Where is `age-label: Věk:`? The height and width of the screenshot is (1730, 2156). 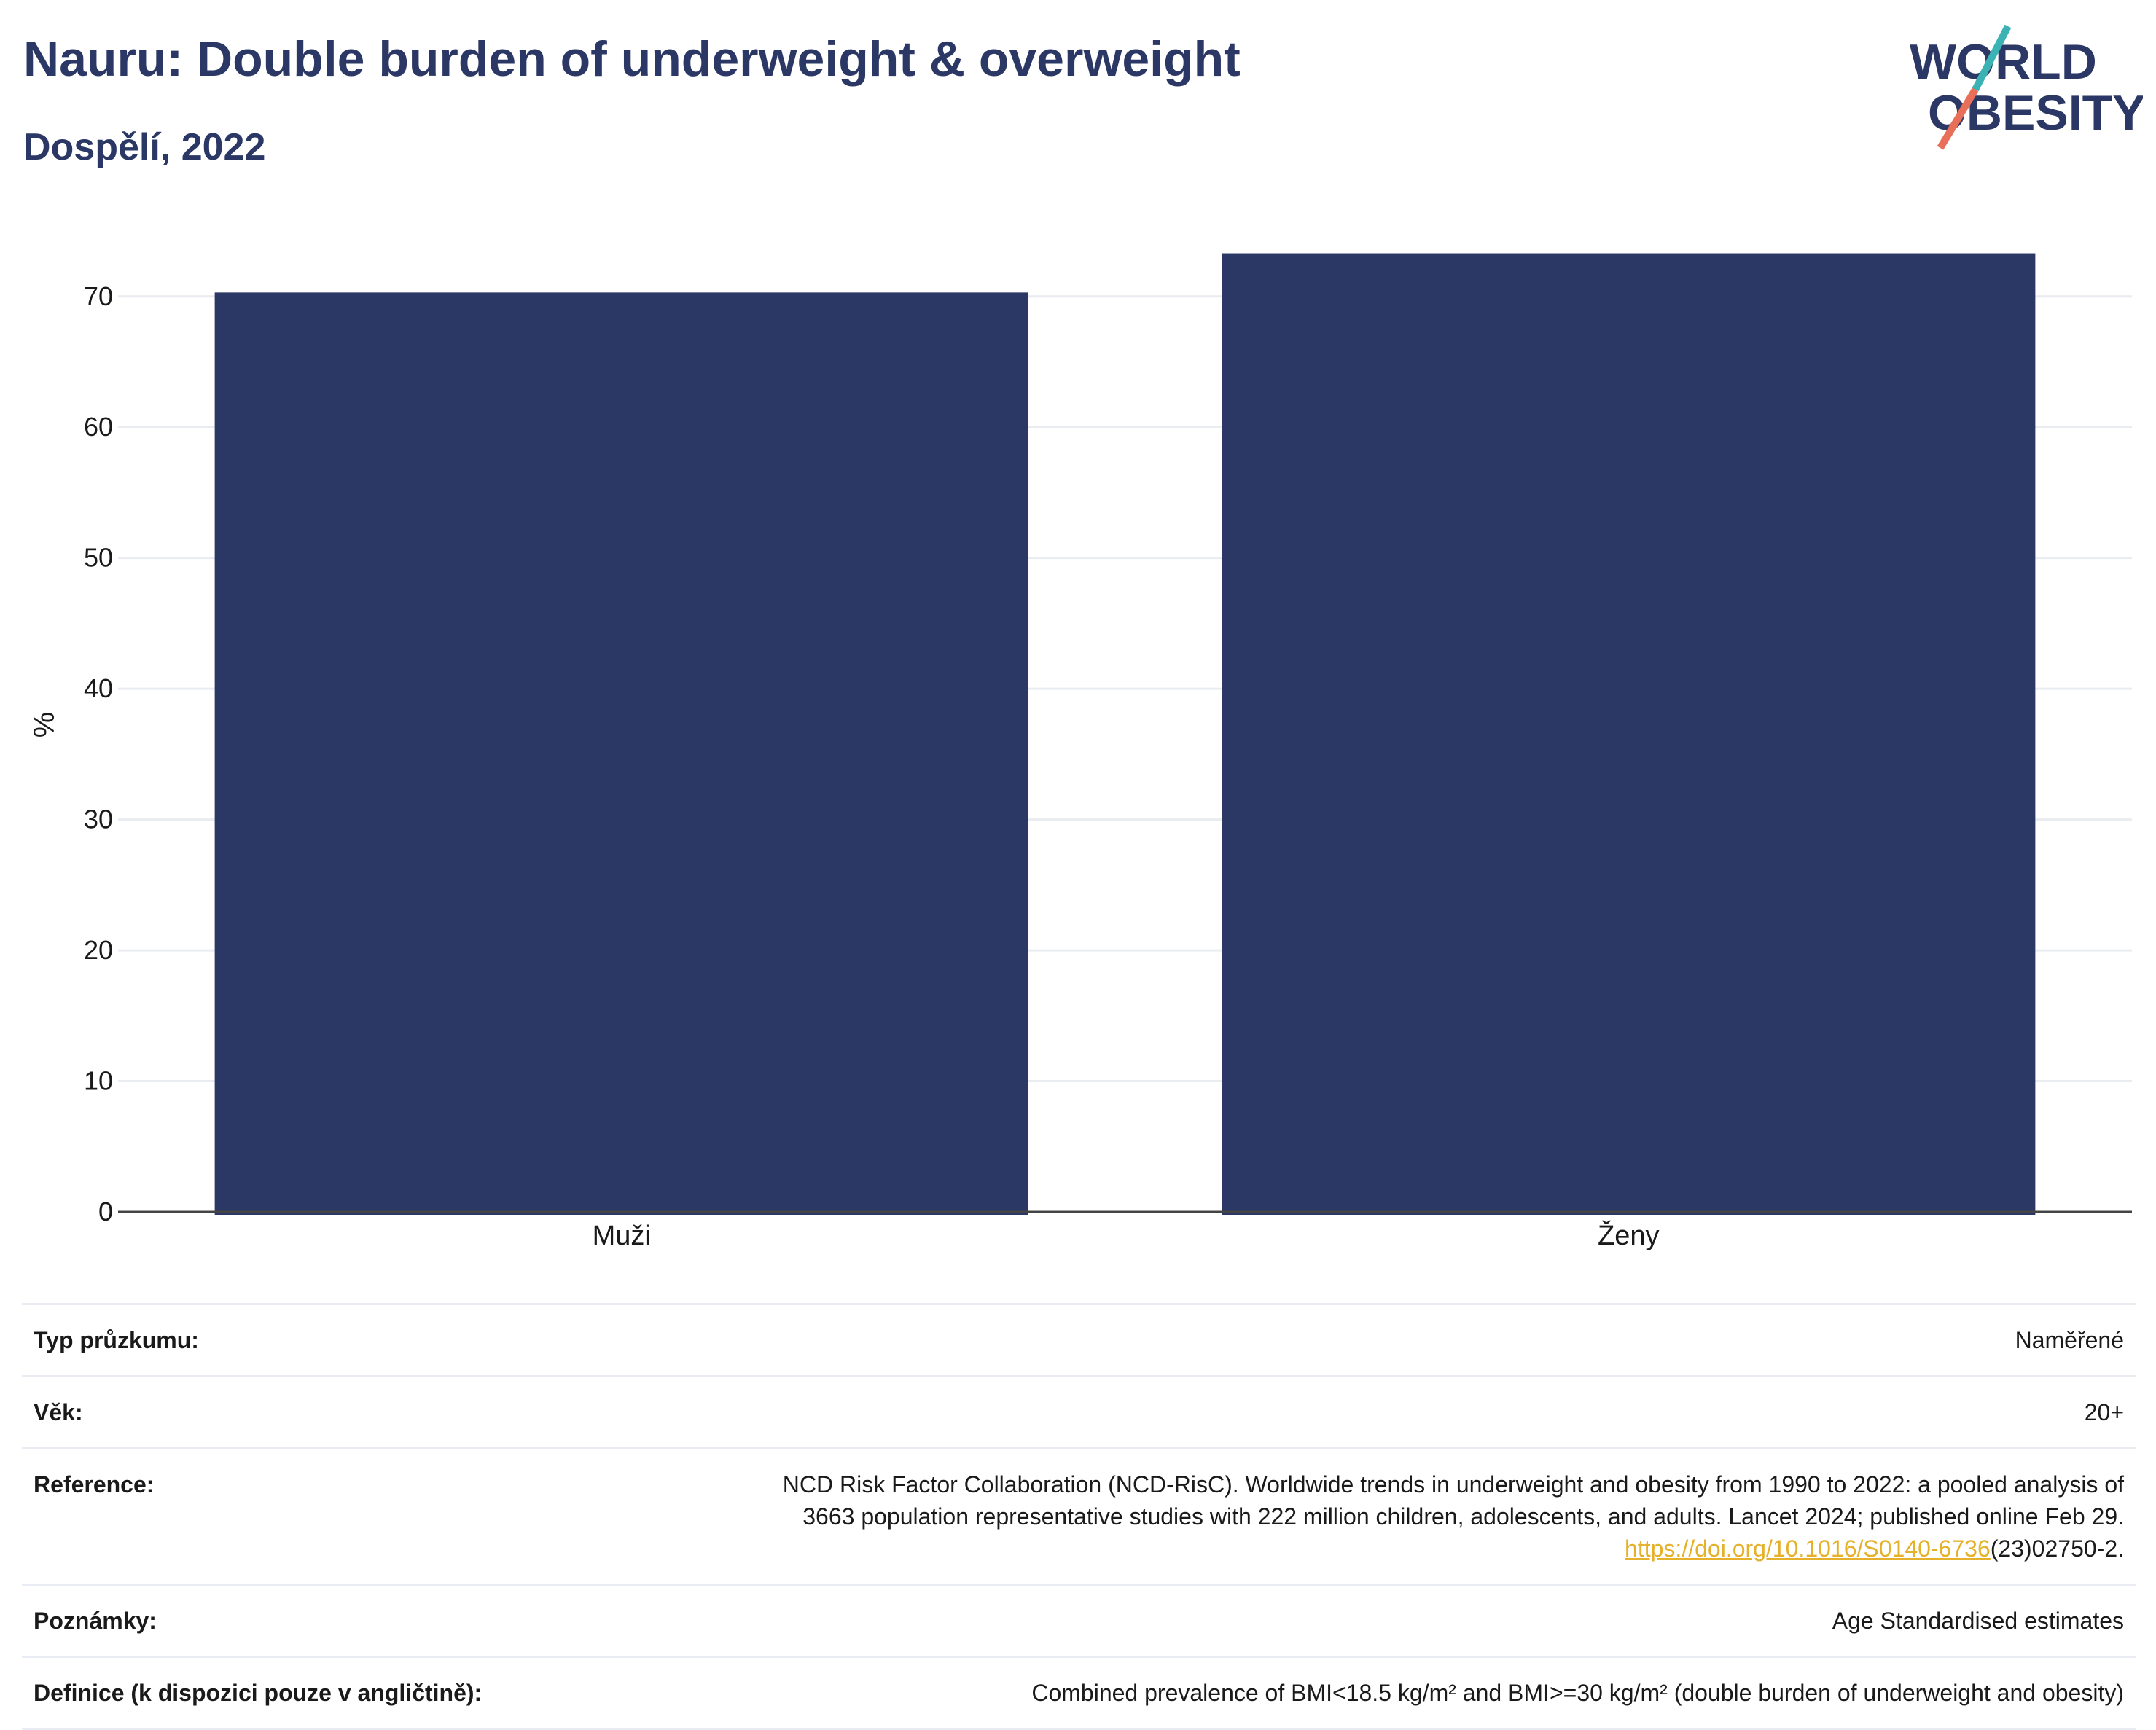 age-label: Věk: is located at coordinates (58, 1412).